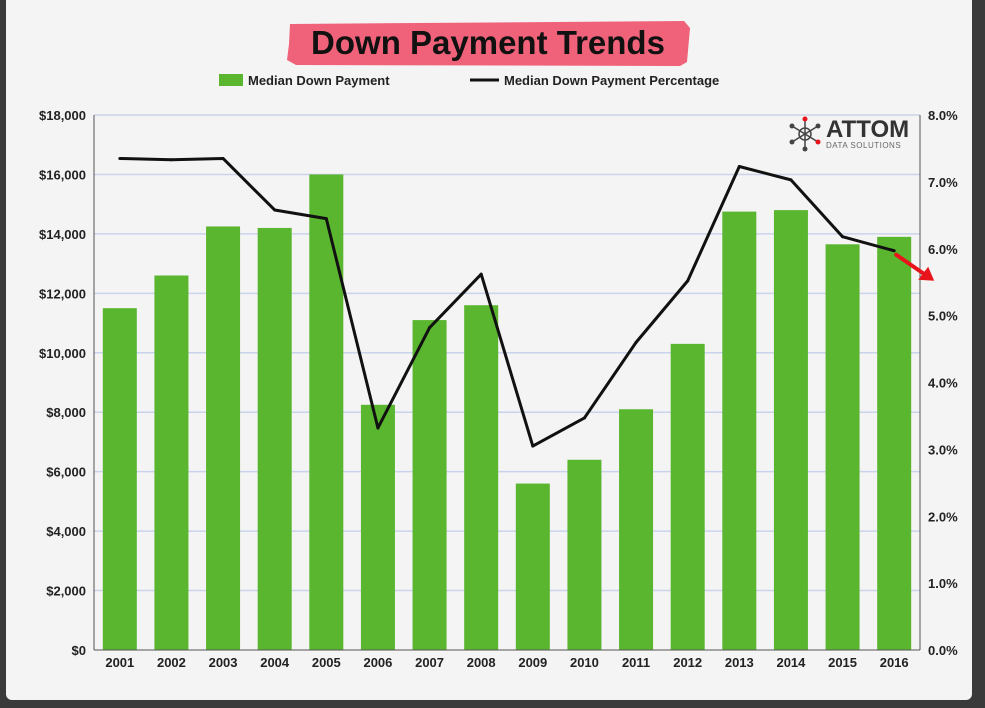  I want to click on line-point-2005, so click(326, 219).